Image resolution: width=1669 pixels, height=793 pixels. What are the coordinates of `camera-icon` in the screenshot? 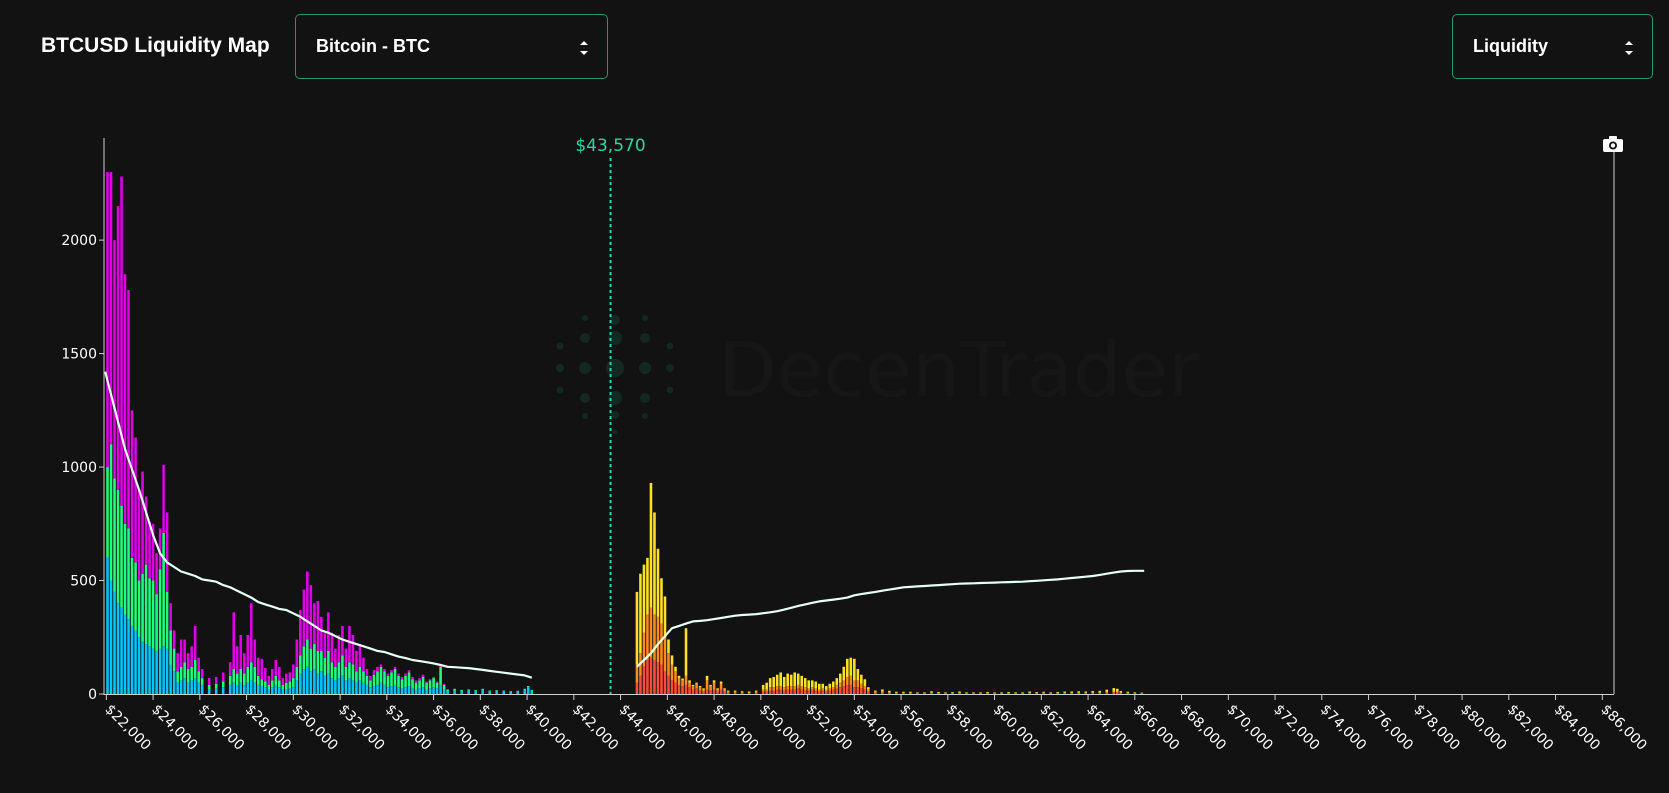 It's located at (1613, 144).